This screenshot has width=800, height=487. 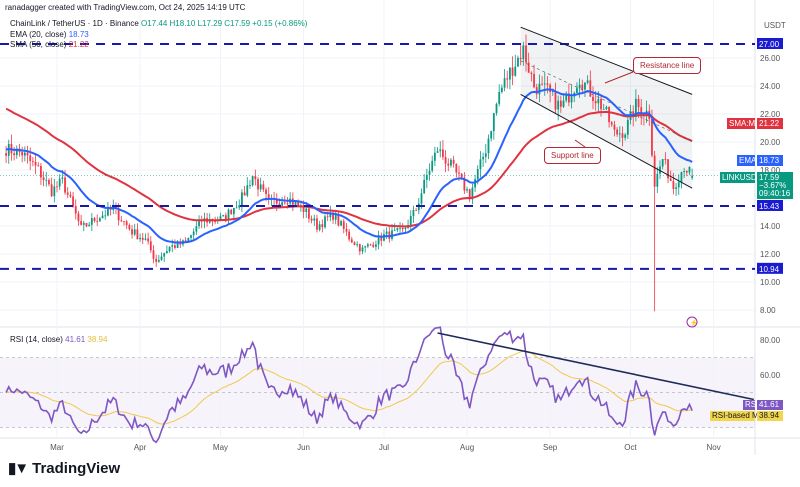 What do you see at coordinates (220, 447) in the screenshot?
I see `date-tick: May` at bounding box center [220, 447].